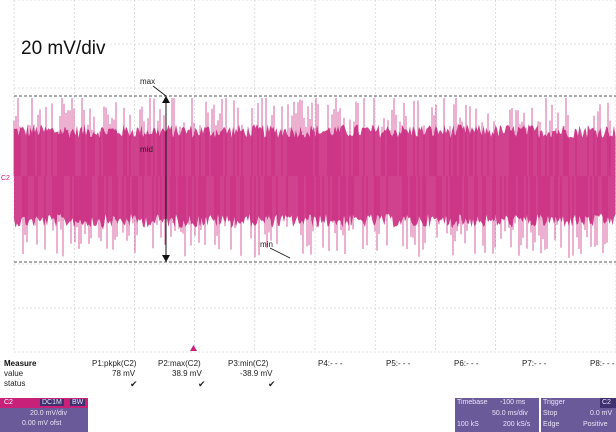  Describe the element at coordinates (551, 424) in the screenshot. I see `trigger-type: Edge` at that location.